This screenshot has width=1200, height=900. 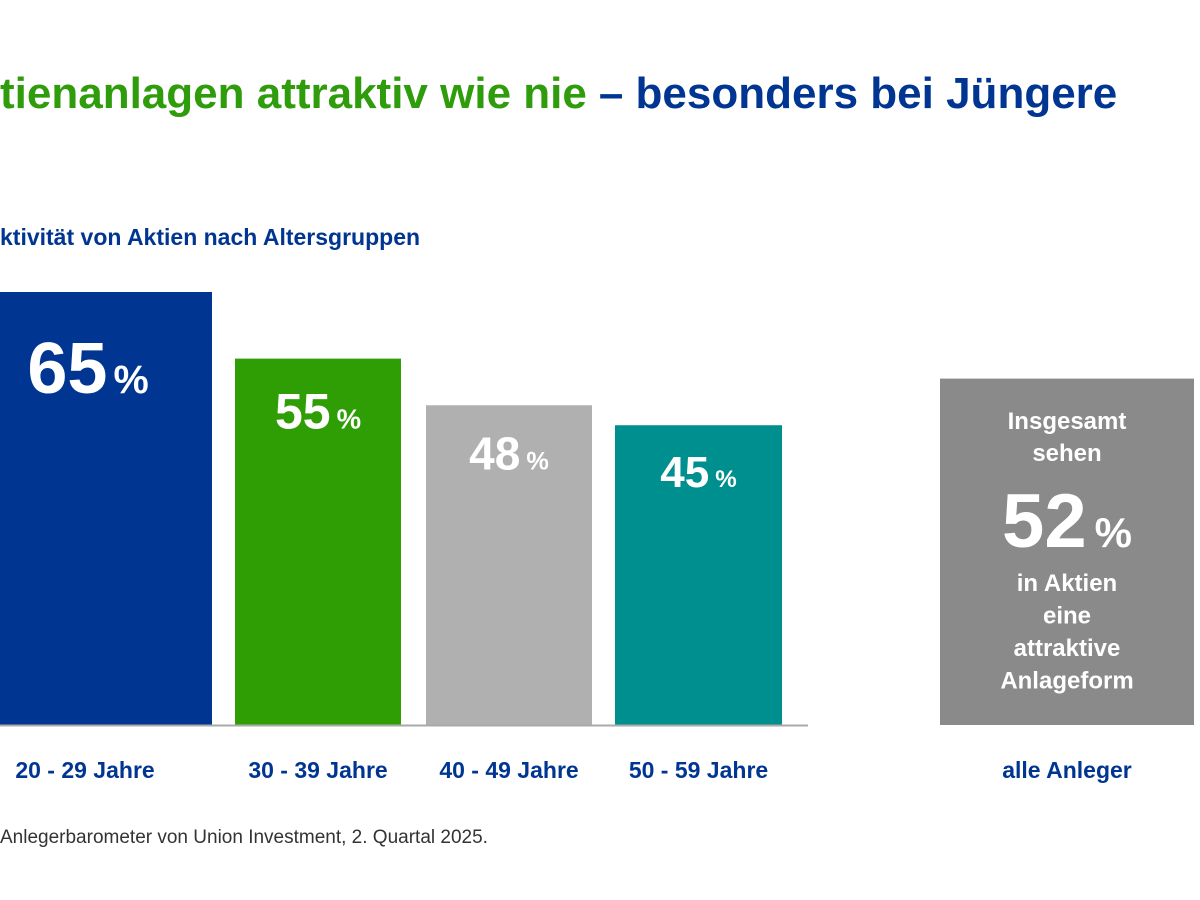 What do you see at coordinates (858, 93) in the screenshot?
I see `title-part-blue: – besonders bei Jüngere` at bounding box center [858, 93].